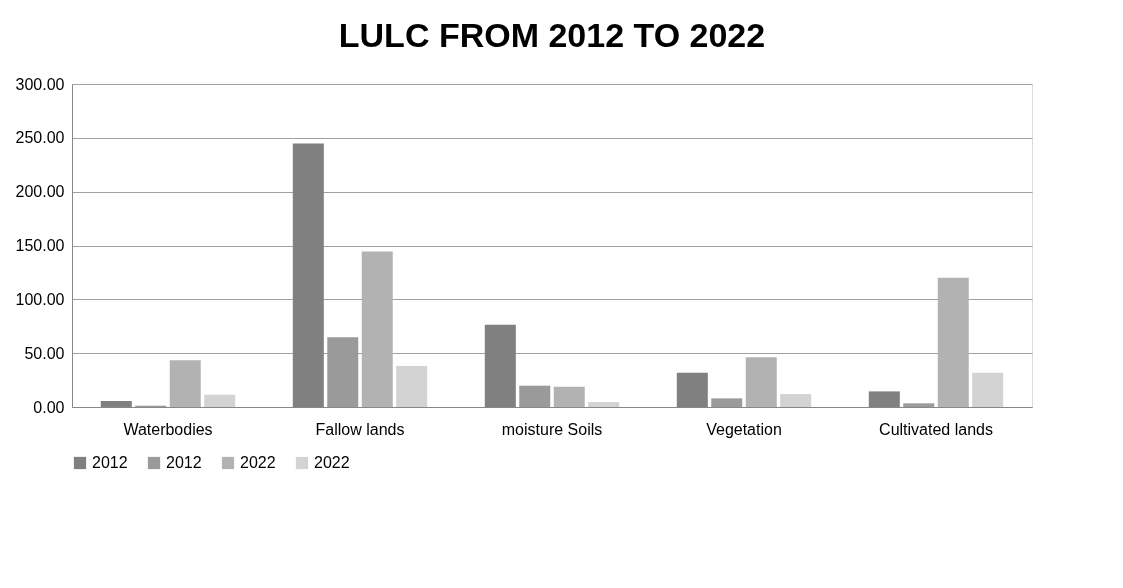  Describe the element at coordinates (552, 429) in the screenshot. I see `x-tick-label: moisture Soils` at that location.